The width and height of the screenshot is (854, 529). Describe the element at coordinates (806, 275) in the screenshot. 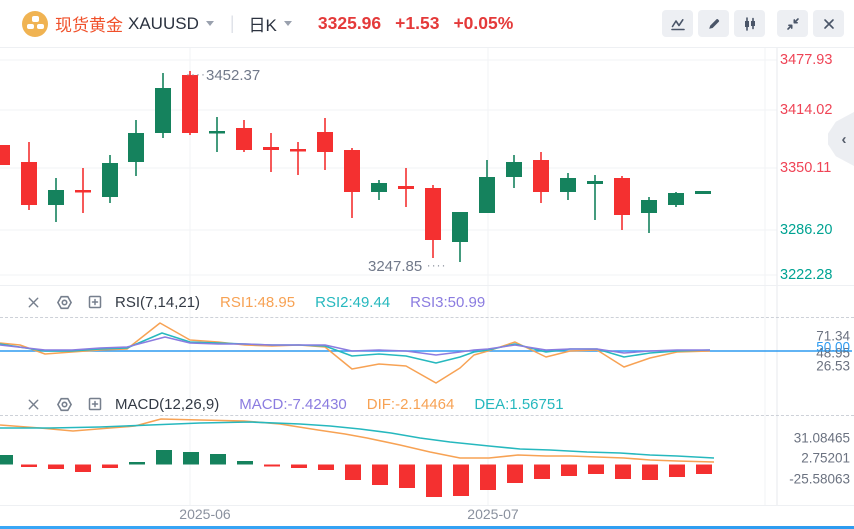

I see `price-axis-label: 3222.28` at that location.